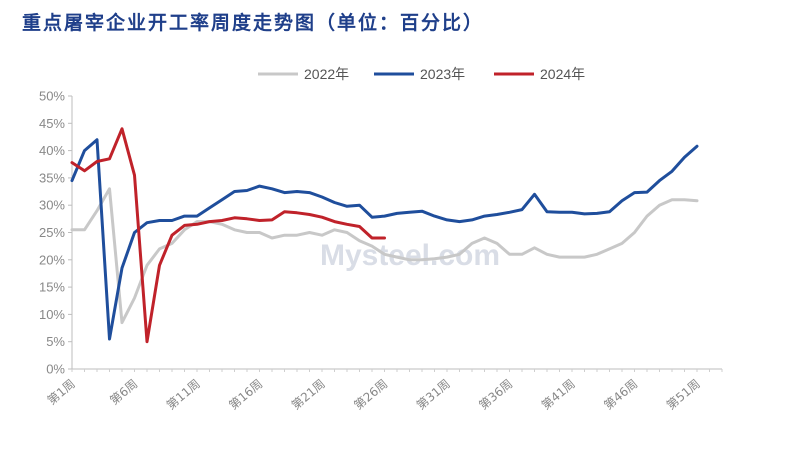 The height and width of the screenshot is (449, 800). What do you see at coordinates (558, 395) in the screenshot?
I see `x-tick-label: 第41周` at bounding box center [558, 395].